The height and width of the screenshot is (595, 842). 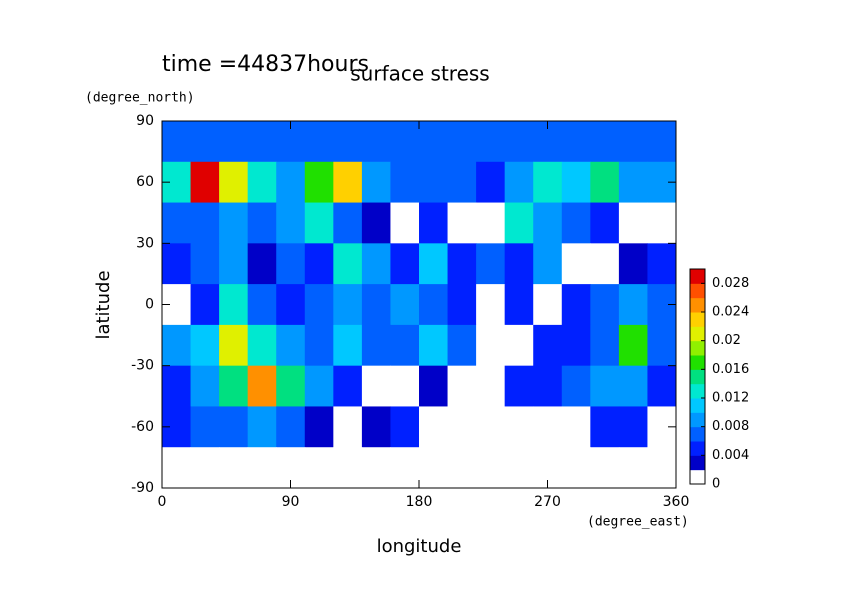 I want to click on x-tick-label: 270, so click(x=547, y=502).